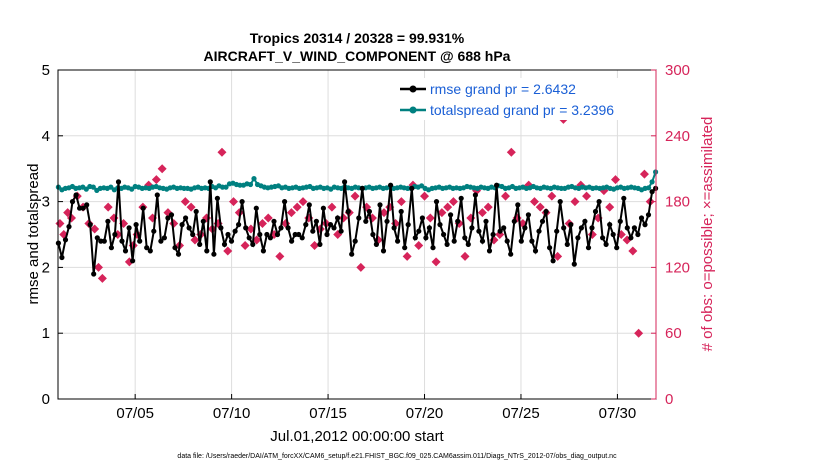 The height and width of the screenshot is (470, 830). Describe the element at coordinates (618, 413) in the screenshot. I see `x-tick-label: 07/30` at that location.